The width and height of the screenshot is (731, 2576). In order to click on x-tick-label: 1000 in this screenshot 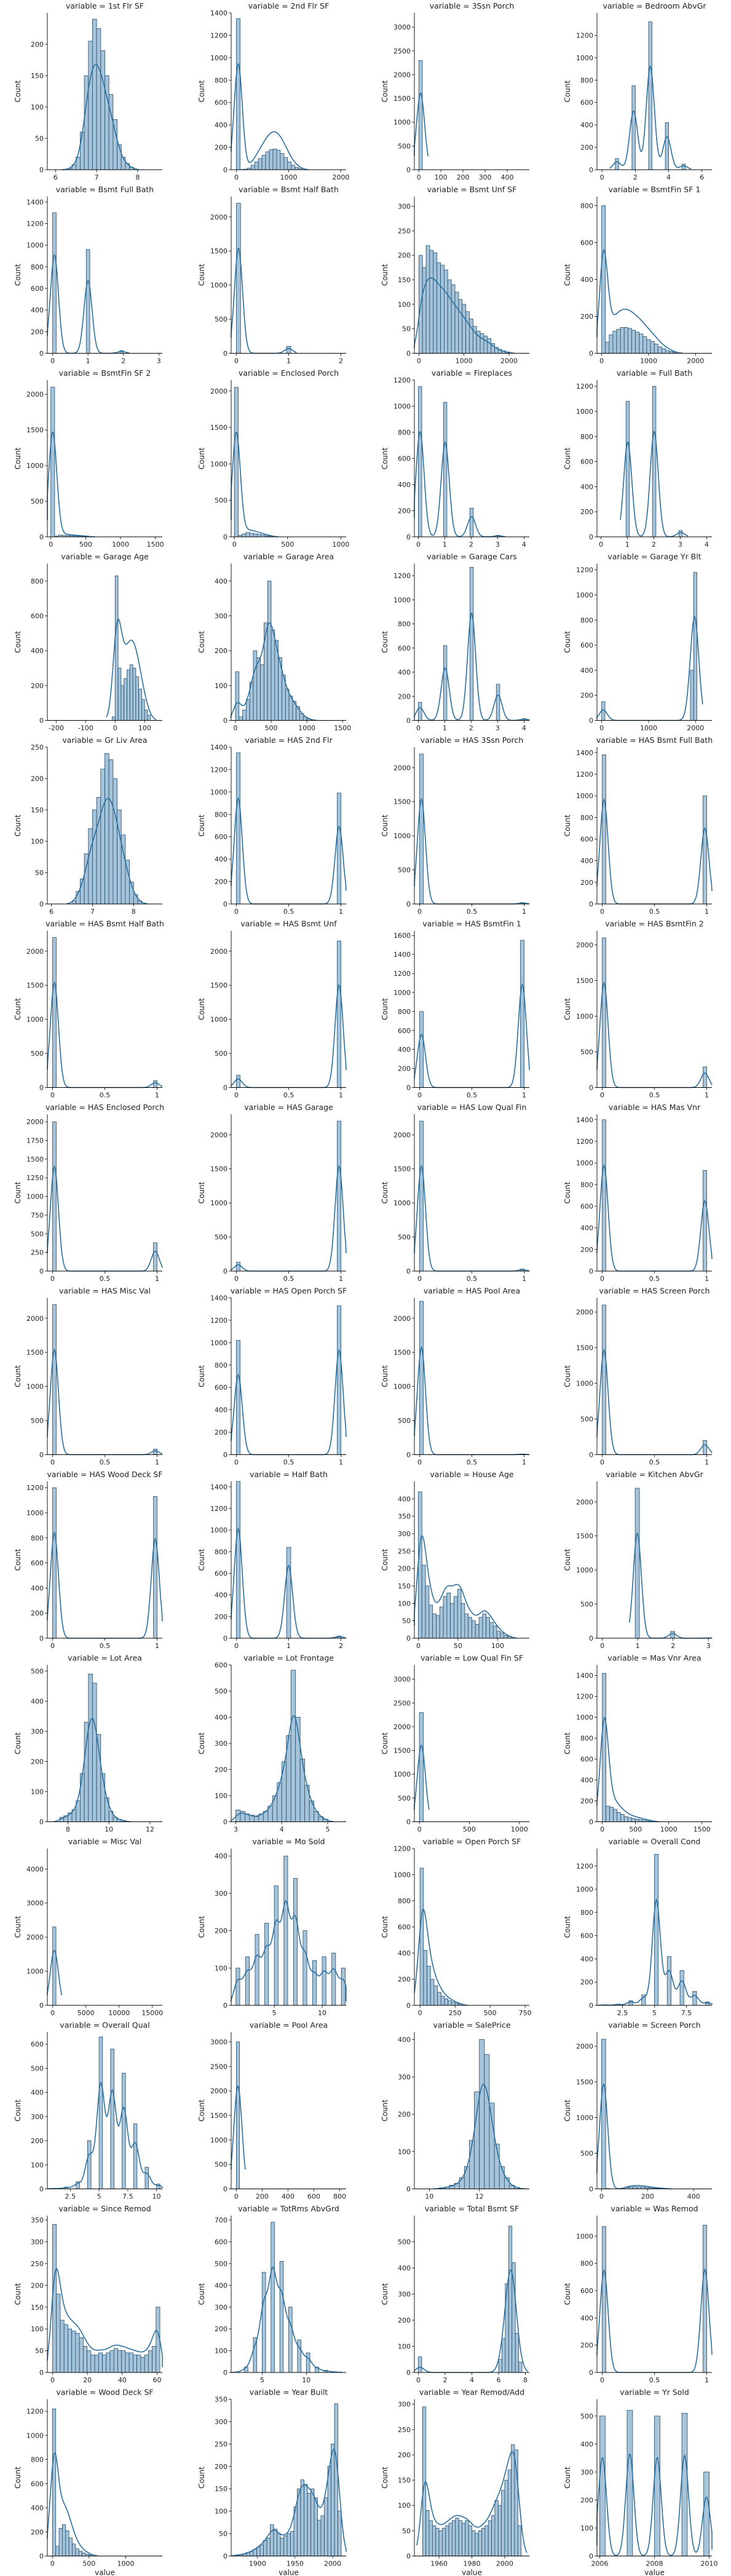, I will do `click(464, 361)`.